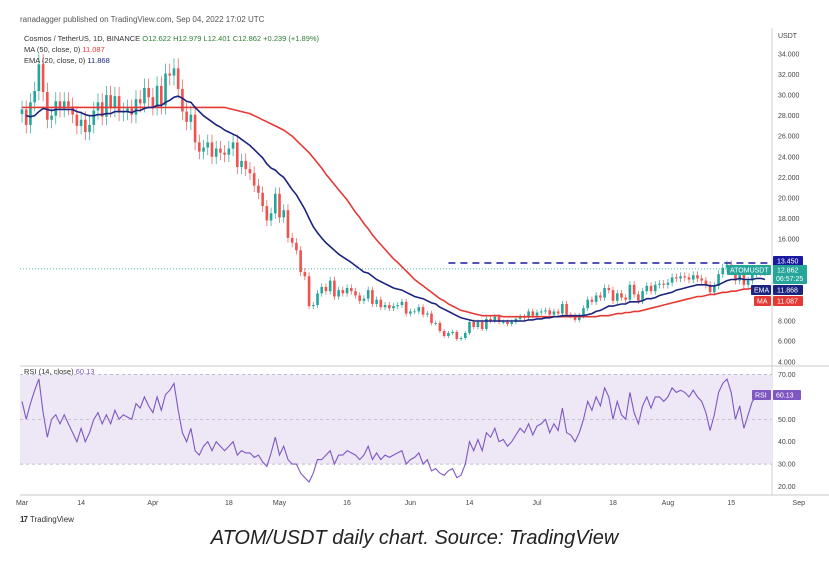  Describe the element at coordinates (789, 137) in the screenshot. I see `price-tick-label: 26.000` at that location.